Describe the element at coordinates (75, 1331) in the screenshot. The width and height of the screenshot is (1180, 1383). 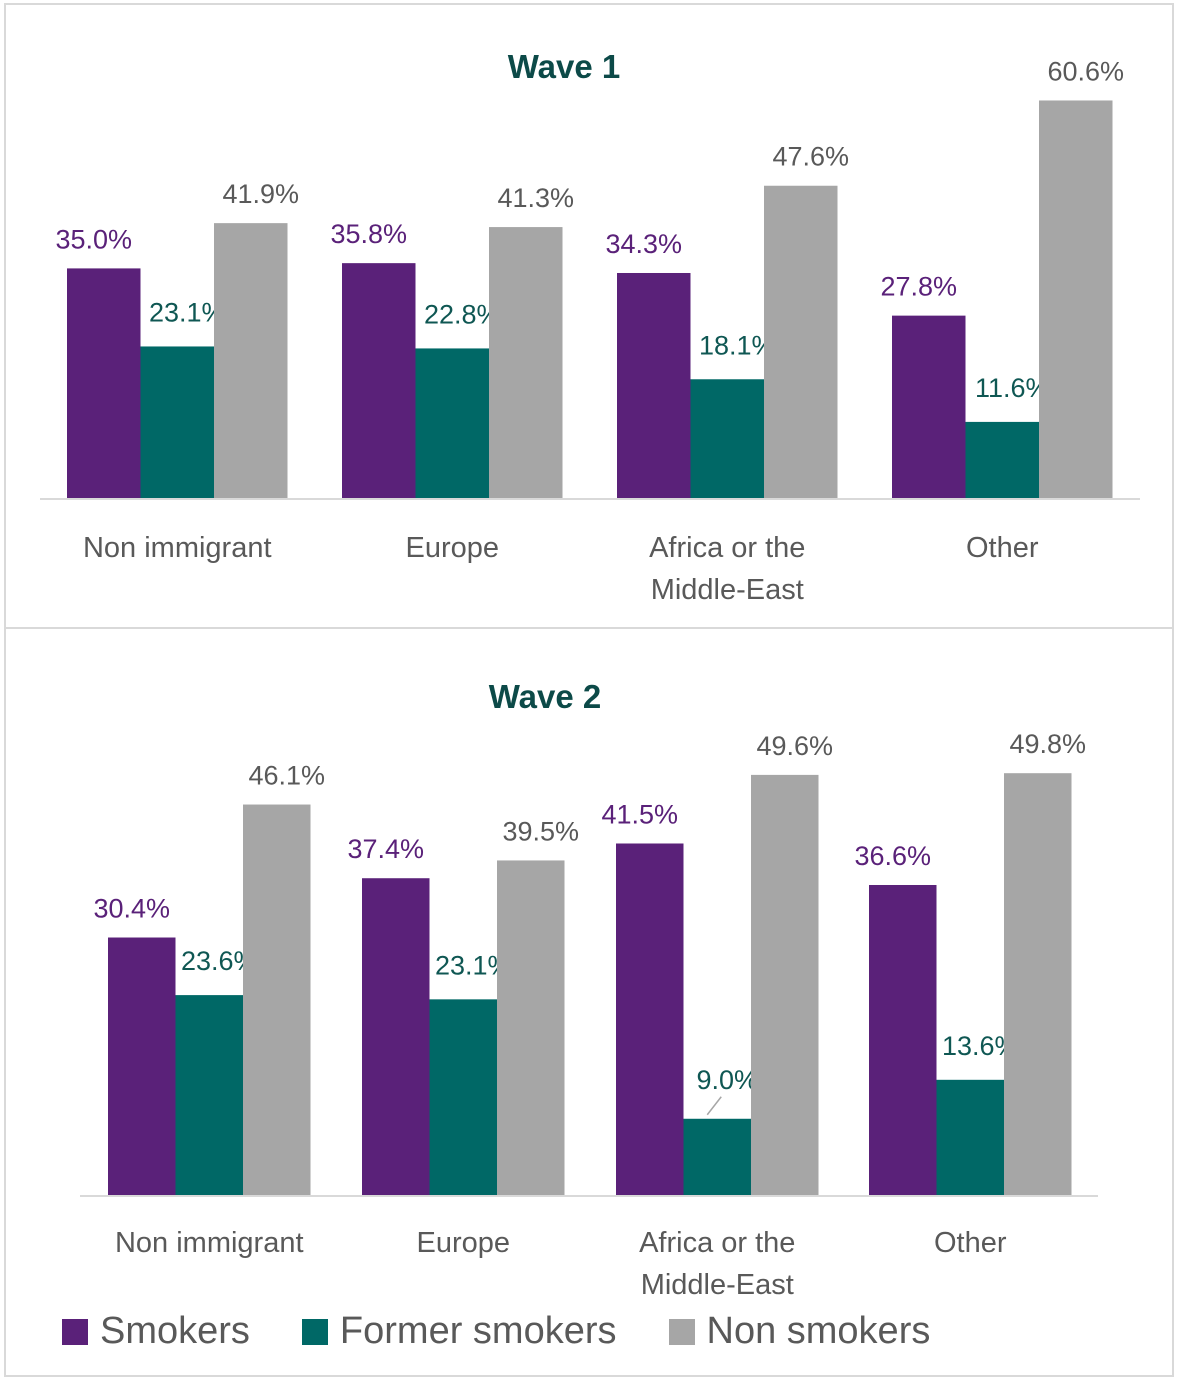
I see `legend-swatch-smokers` at that location.